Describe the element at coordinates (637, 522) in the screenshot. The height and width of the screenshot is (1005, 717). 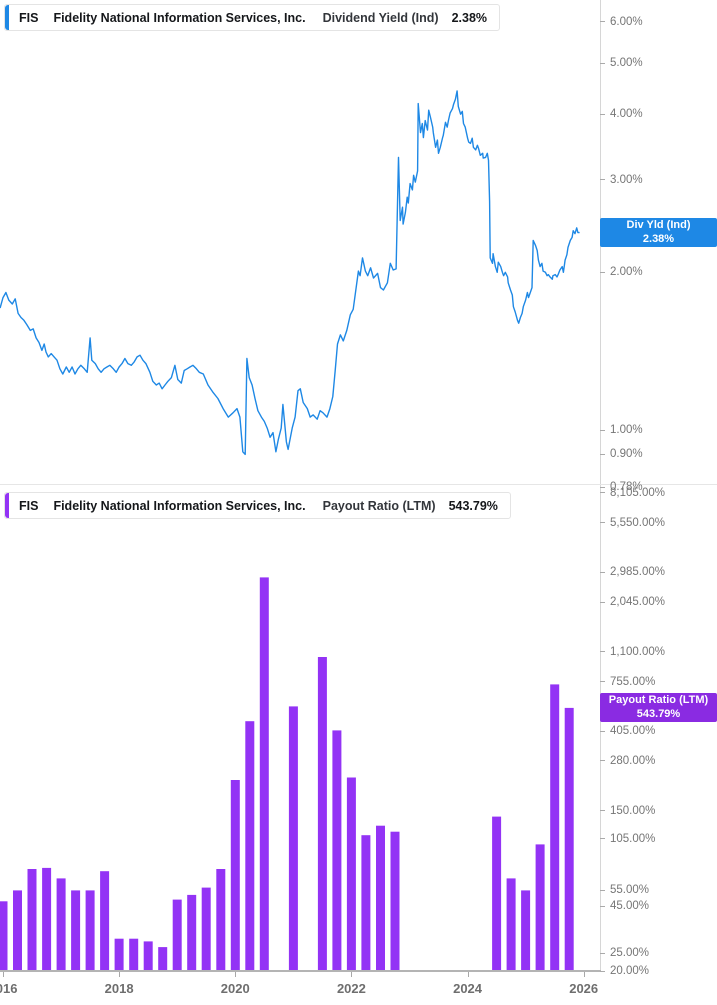
I see `y-tick-label: 5,550.00%` at that location.